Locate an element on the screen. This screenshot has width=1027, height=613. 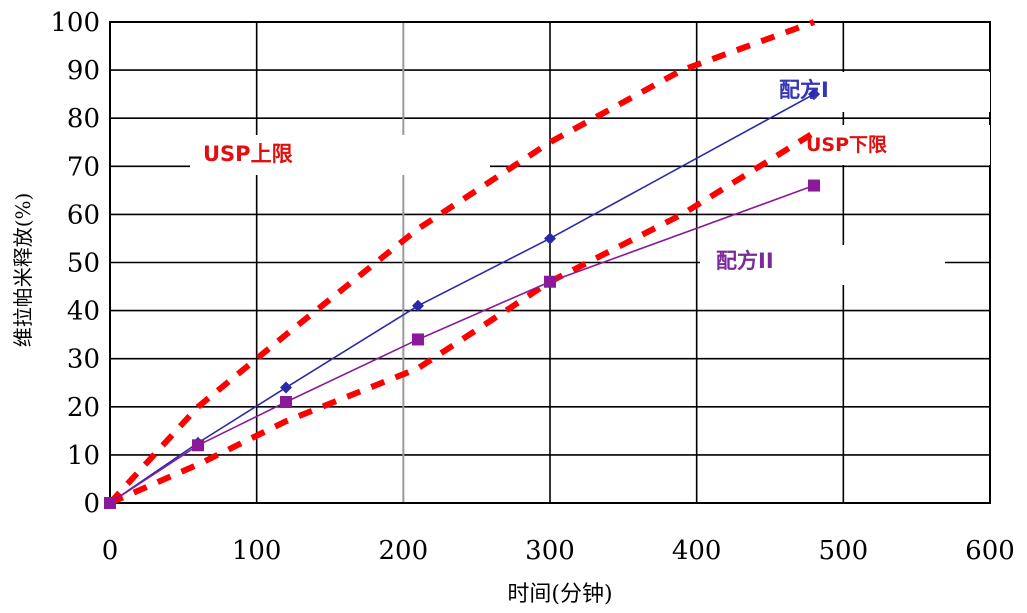
y-tick-label: 0 is located at coordinates (91, 504).